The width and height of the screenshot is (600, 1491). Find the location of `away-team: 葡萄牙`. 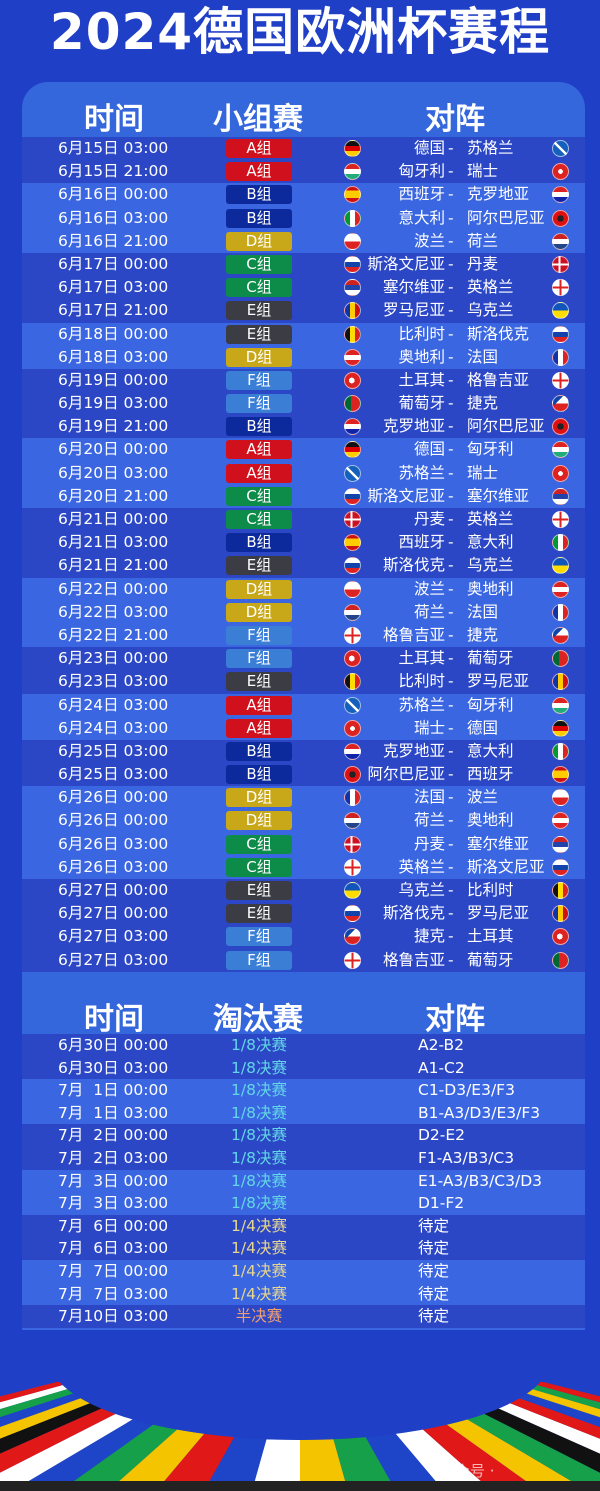

away-team: 葡萄牙 is located at coordinates (490, 658).